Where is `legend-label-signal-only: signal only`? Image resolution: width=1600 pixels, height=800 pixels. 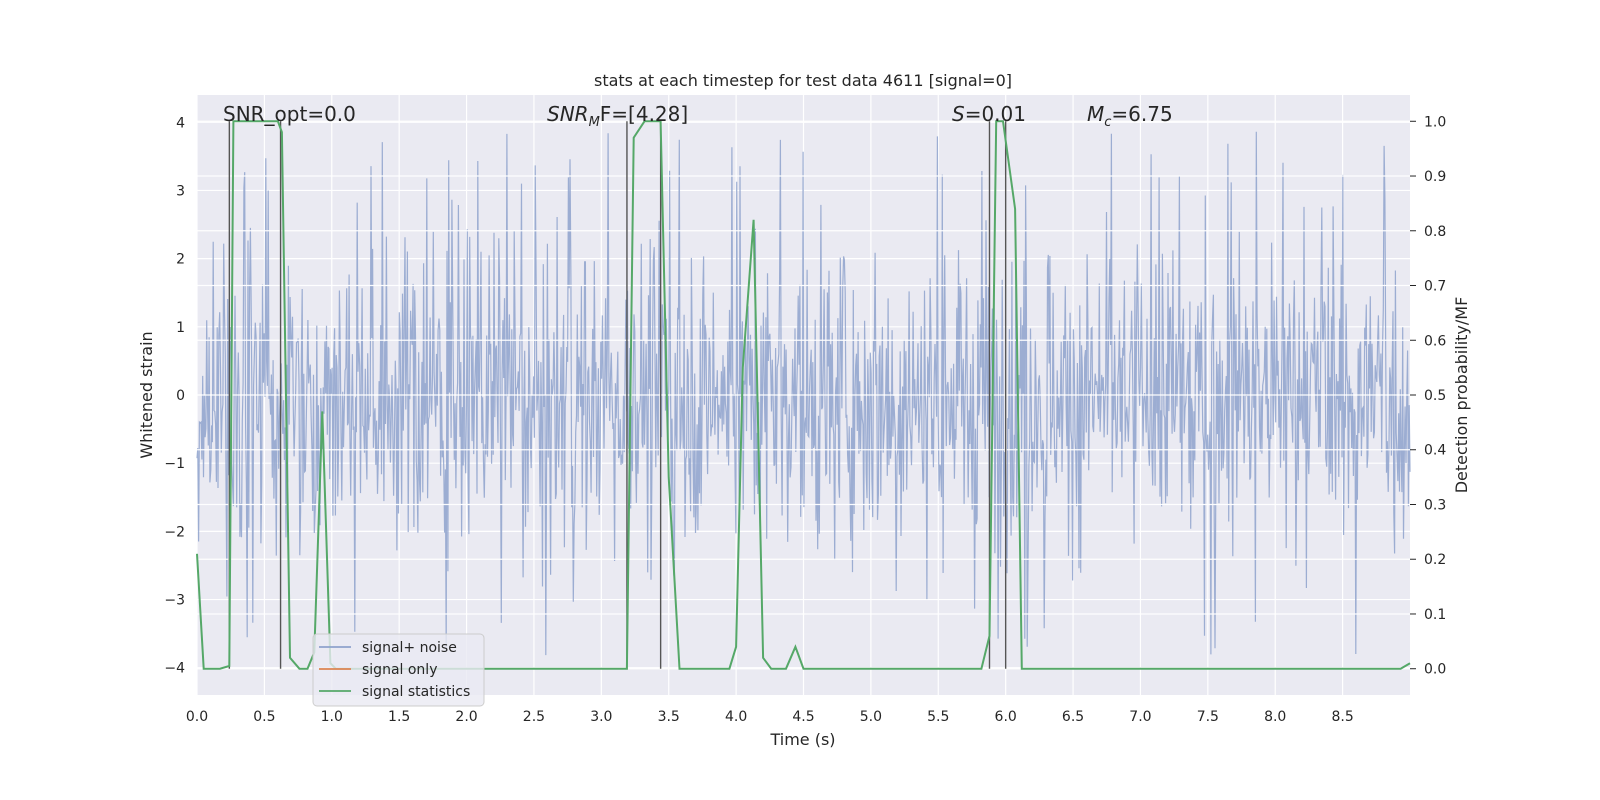
legend-label-signal-only: signal only is located at coordinates (399, 670).